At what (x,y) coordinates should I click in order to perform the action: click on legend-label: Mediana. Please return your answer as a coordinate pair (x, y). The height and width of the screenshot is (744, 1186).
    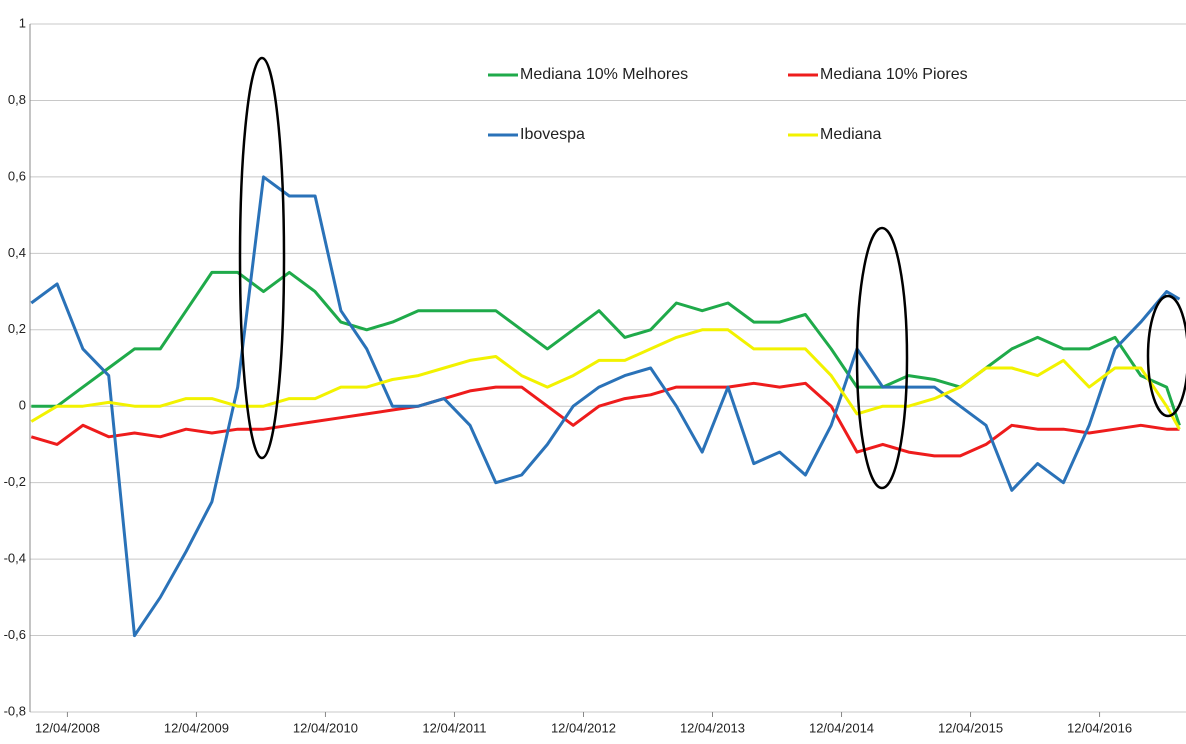
    Looking at the image, I should click on (850, 134).